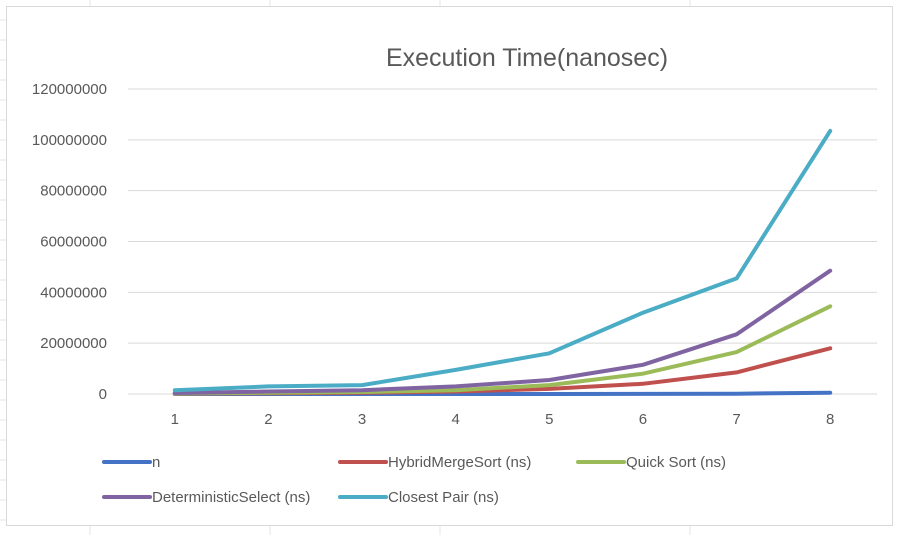  Describe the element at coordinates (175, 419) in the screenshot. I see `x-tick-label: 1` at that location.